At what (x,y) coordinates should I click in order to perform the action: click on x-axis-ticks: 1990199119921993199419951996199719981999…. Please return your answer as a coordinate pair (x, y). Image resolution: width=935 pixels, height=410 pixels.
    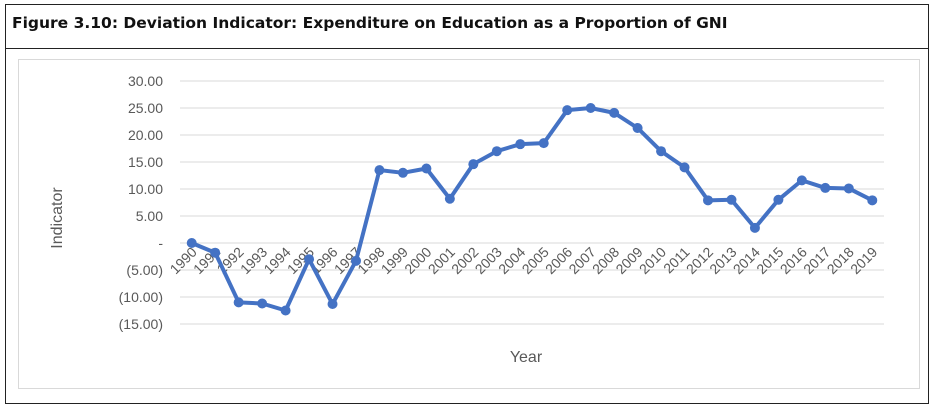
    Looking at the image, I should click on (524, 260).